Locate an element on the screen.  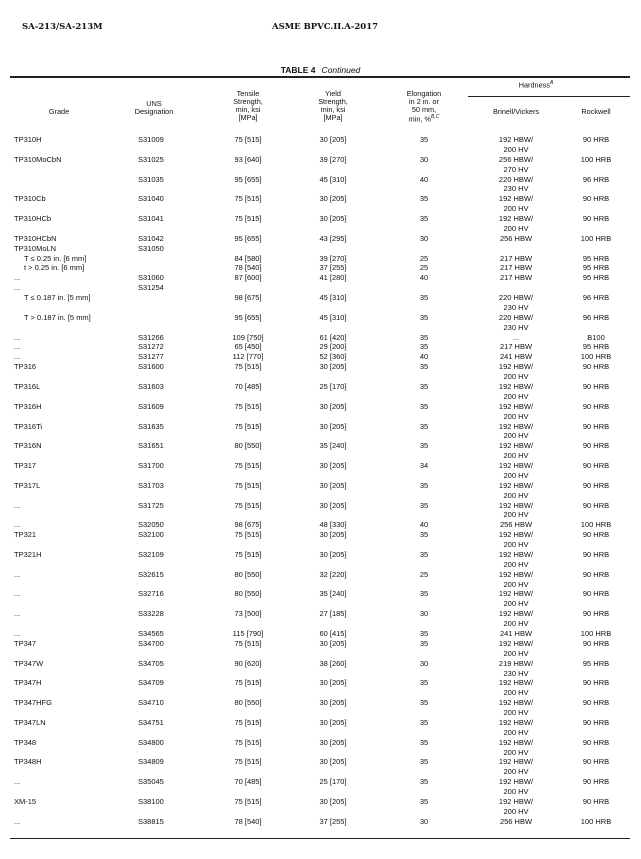
tensile-cell: 80 [550] is located at coordinates (248, 594).